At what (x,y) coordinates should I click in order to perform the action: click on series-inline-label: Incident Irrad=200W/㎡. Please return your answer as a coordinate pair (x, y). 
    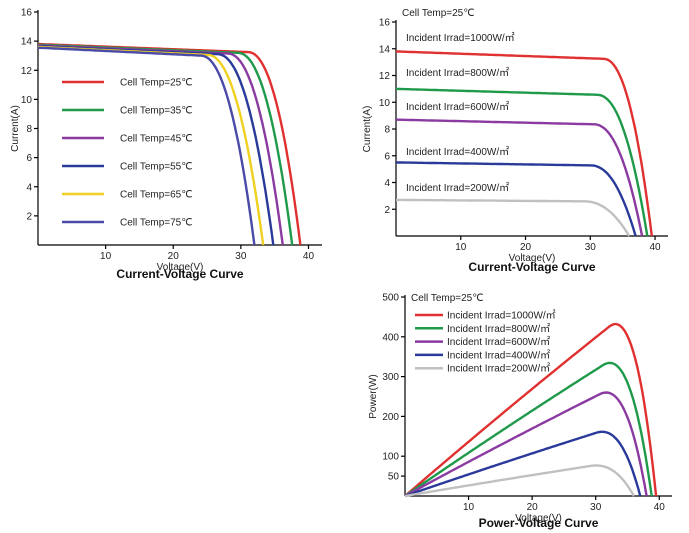
    Looking at the image, I should click on (457, 188).